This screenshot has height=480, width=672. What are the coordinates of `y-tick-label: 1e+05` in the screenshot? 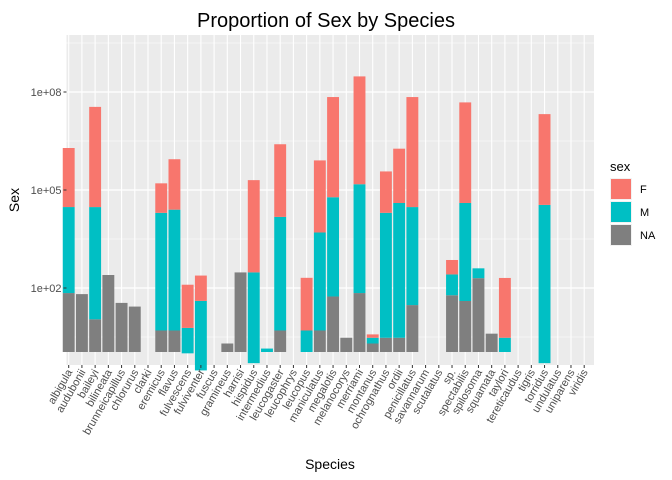 It's located at (46, 191).